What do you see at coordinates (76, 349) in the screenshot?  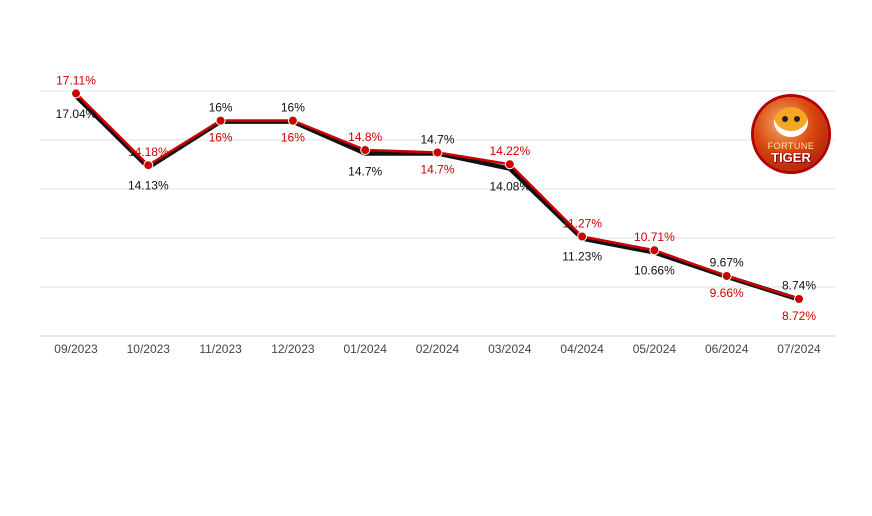 I see `x-tick-label: 09/2023` at bounding box center [76, 349].